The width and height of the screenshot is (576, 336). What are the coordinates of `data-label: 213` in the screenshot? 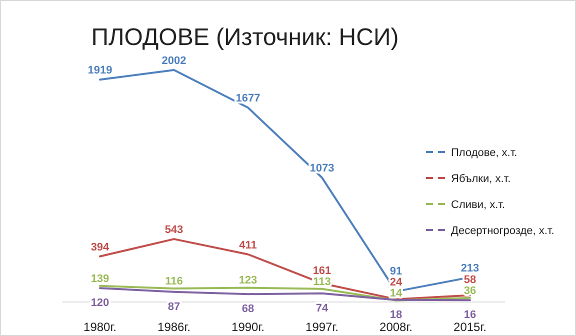 It's located at (470, 268).